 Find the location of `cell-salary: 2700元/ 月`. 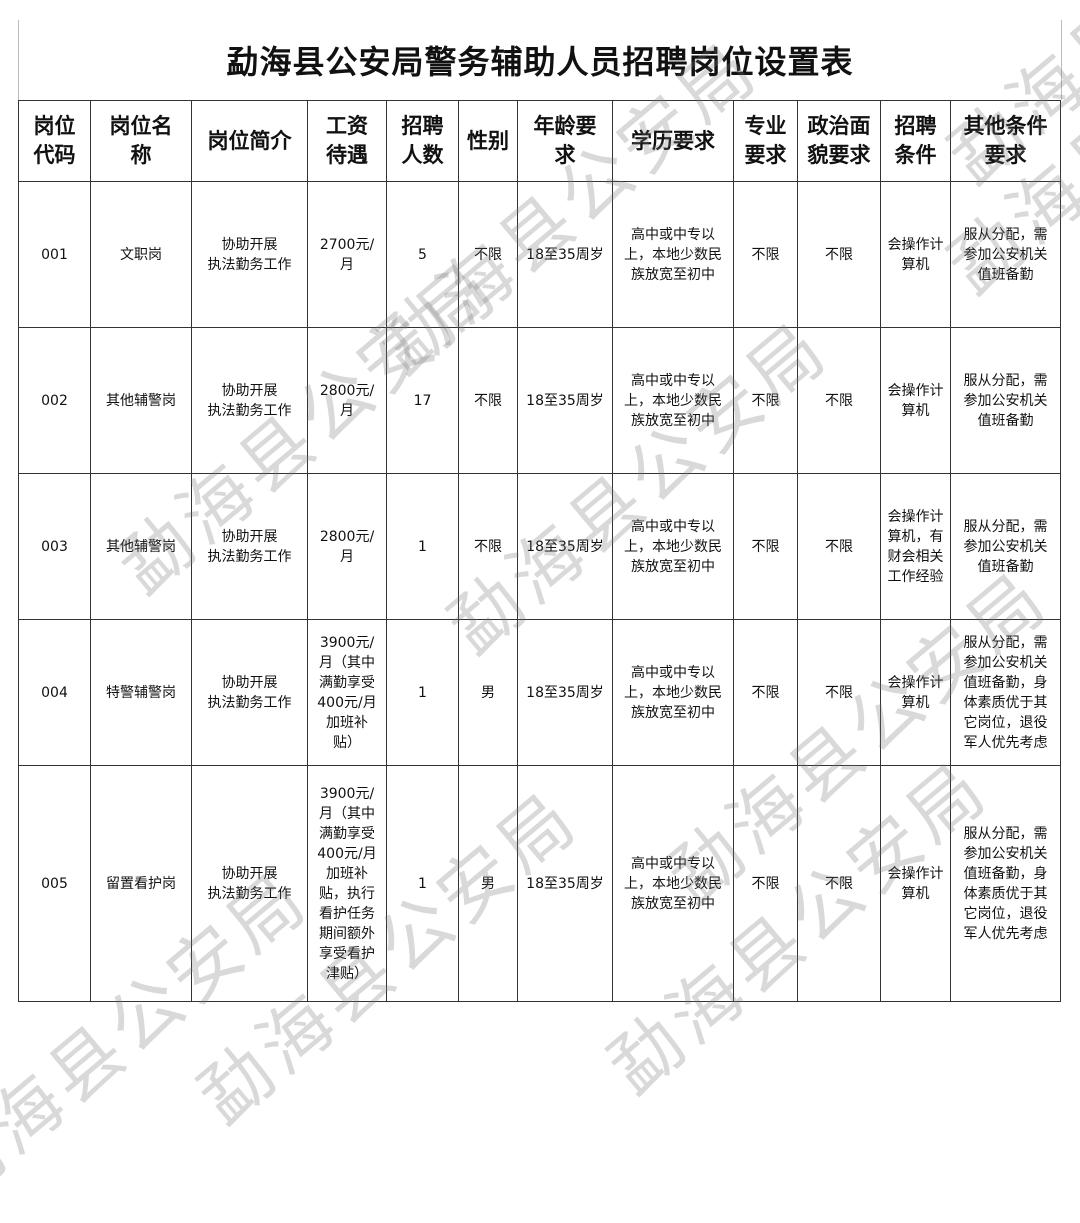

cell-salary: 2700元/ 月 is located at coordinates (347, 254).